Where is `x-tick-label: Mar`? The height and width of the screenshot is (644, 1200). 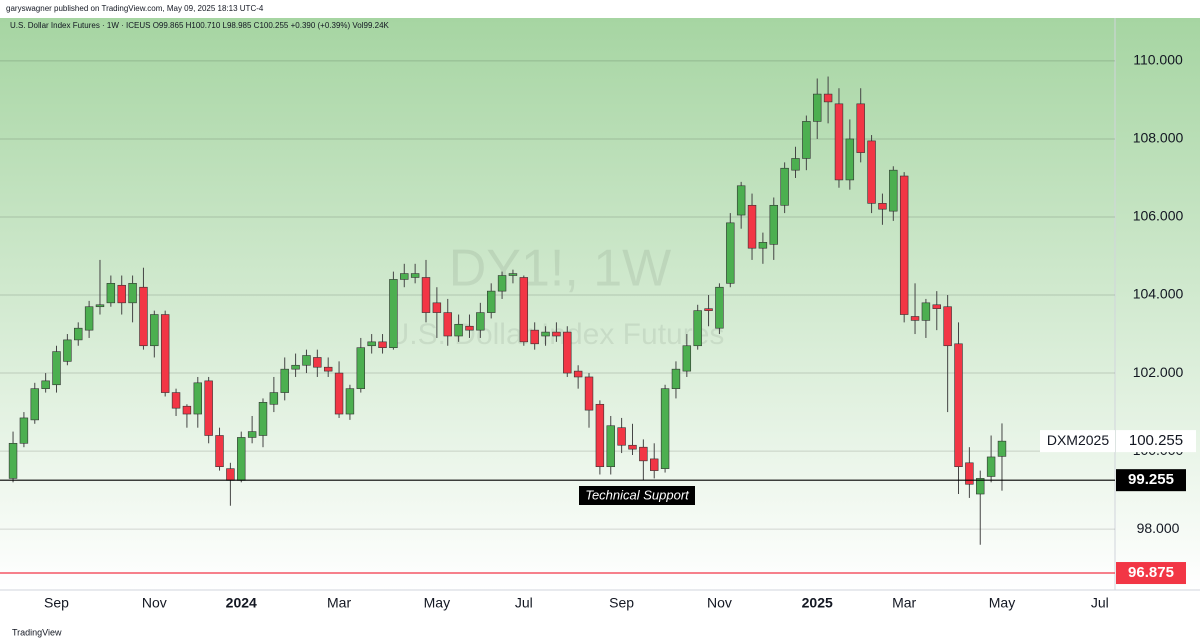 x-tick-label: Mar is located at coordinates (904, 603).